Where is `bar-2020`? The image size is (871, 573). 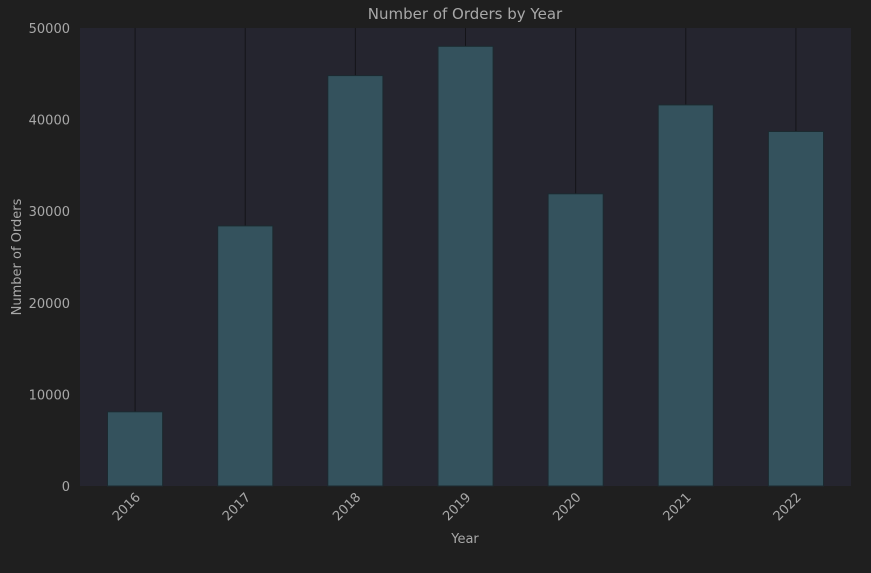 bar-2020 is located at coordinates (575, 340).